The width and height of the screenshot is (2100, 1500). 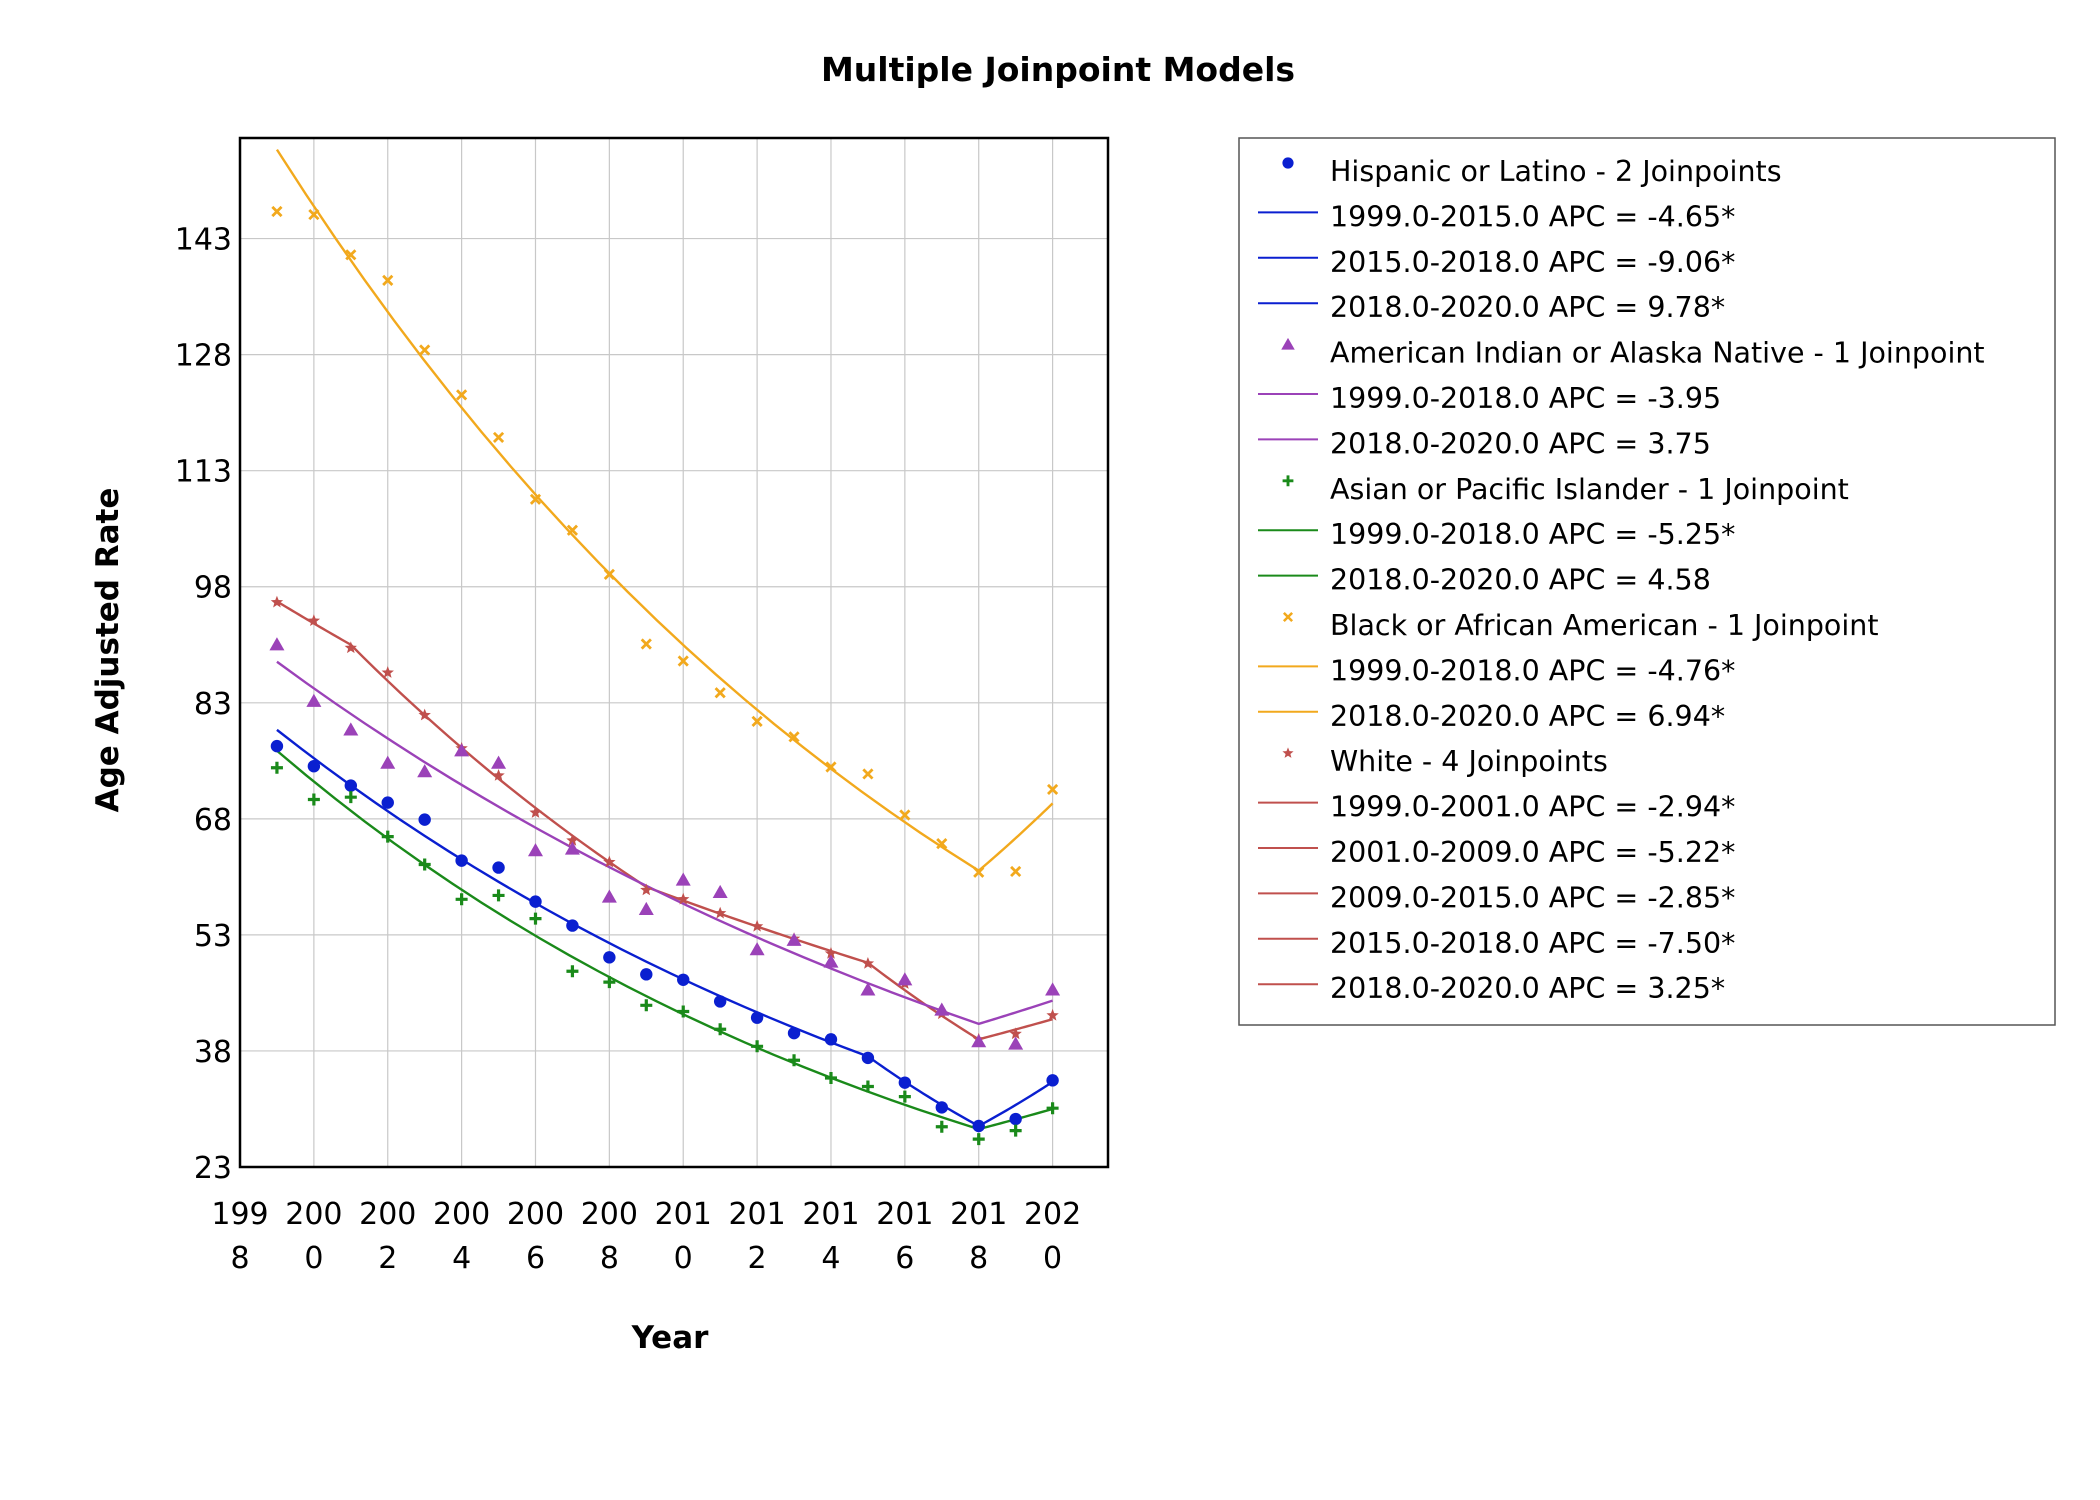 What do you see at coordinates (1288, 163) in the screenshot?
I see `legend-marker-hispanic` at bounding box center [1288, 163].